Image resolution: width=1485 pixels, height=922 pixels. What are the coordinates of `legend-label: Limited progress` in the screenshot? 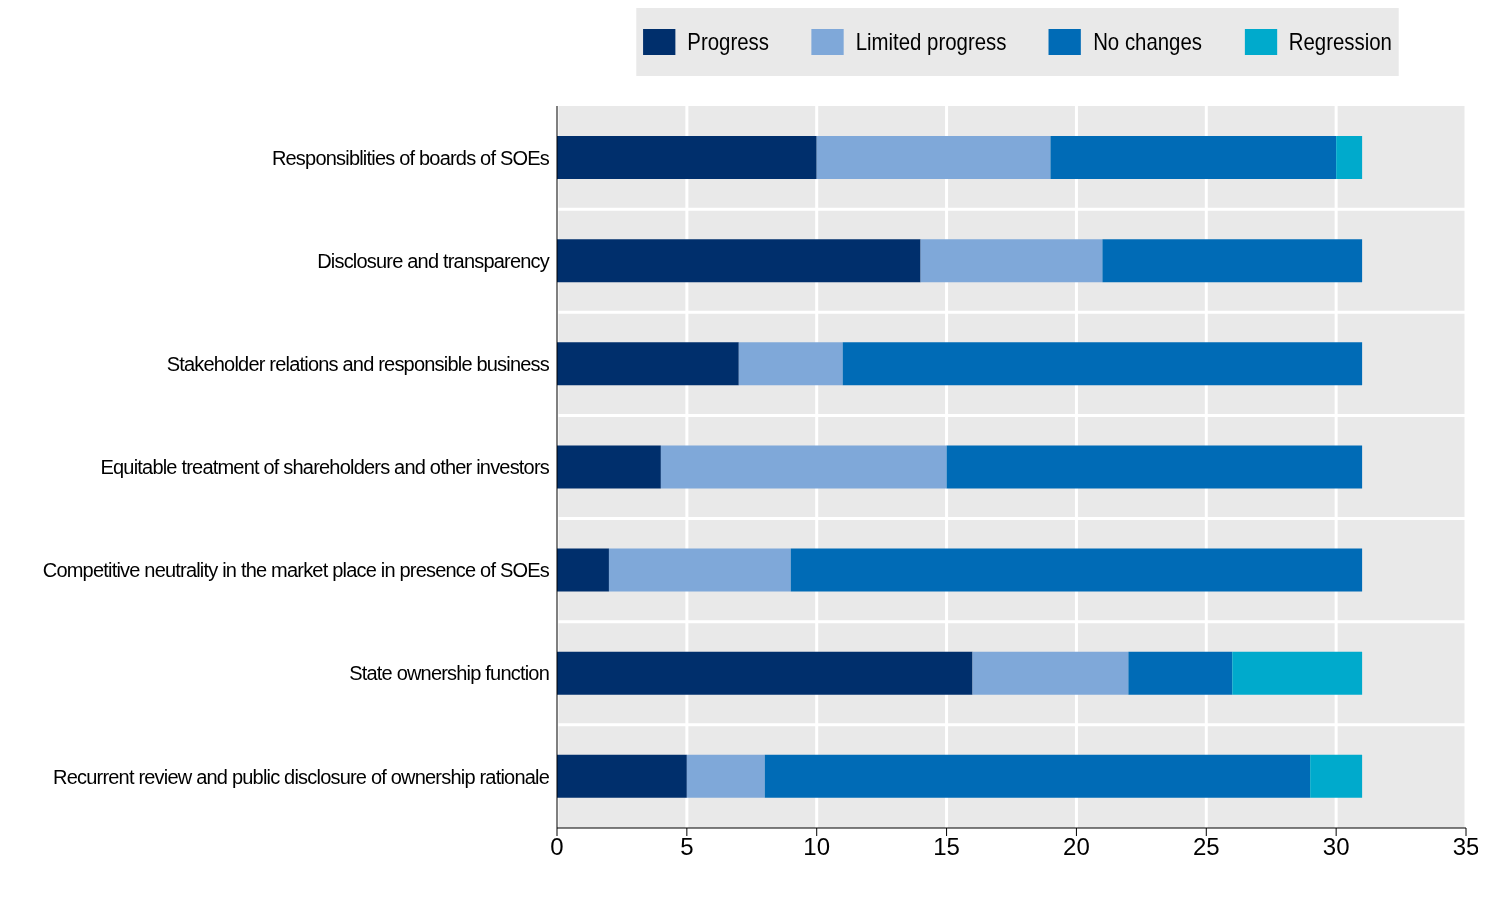 It's located at (931, 42).